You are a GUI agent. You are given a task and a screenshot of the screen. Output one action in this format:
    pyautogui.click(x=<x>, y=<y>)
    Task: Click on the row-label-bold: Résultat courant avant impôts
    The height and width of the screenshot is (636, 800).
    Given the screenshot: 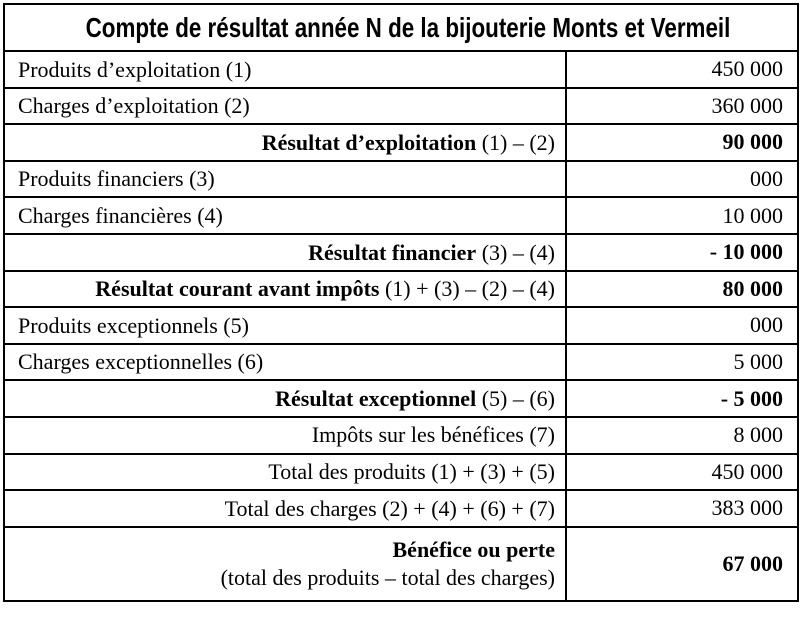 What is the action you would take?
    pyautogui.click(x=237, y=289)
    